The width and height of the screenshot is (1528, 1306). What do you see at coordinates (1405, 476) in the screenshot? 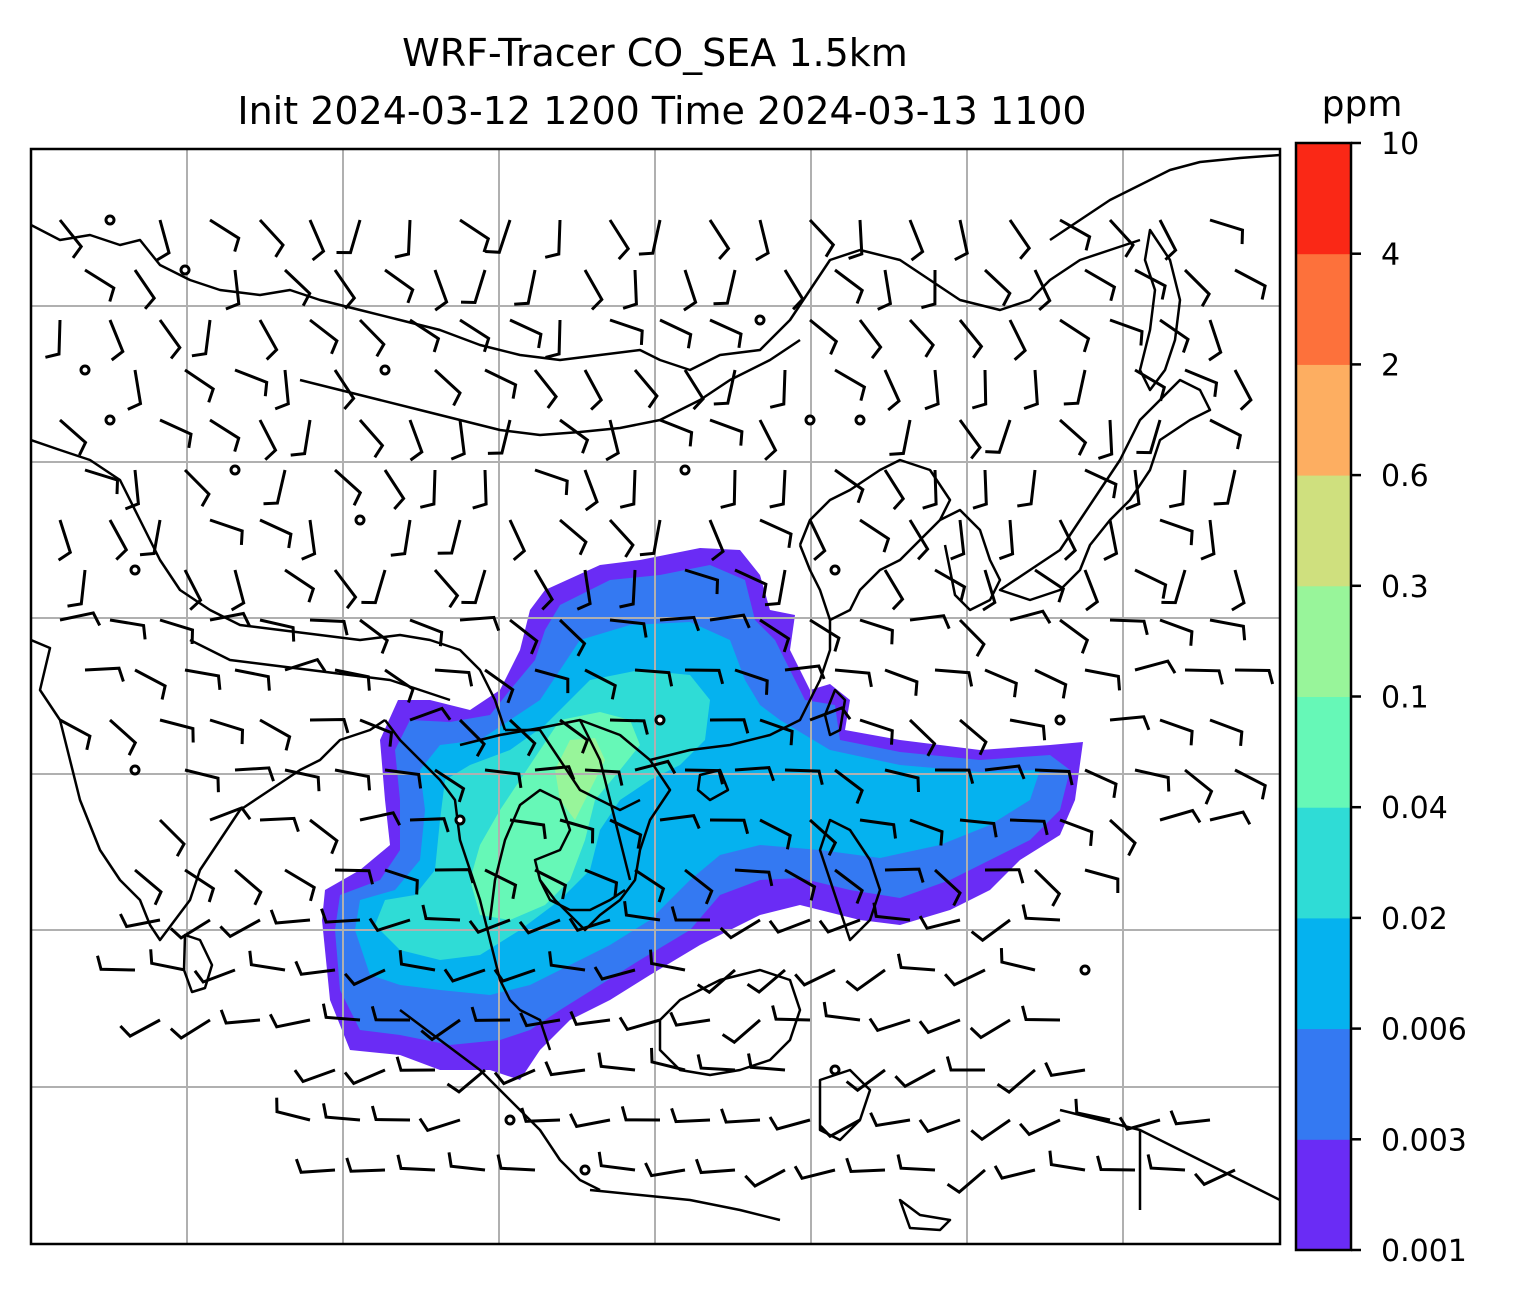
I see `colorbar-tick-label: 0.6` at bounding box center [1405, 476].